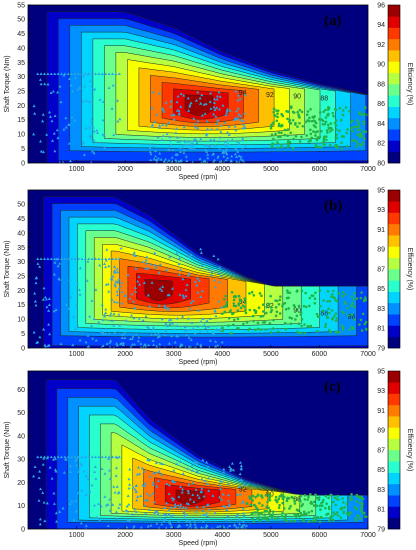 The height and width of the screenshot is (550, 416). Describe the element at coordinates (297, 97) in the screenshot. I see `contour-label: 90` at that location.